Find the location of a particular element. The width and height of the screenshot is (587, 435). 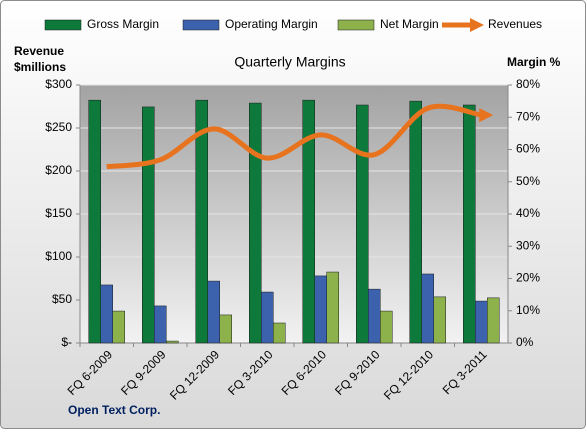

legend-label: Gross Margin is located at coordinates (123, 24).